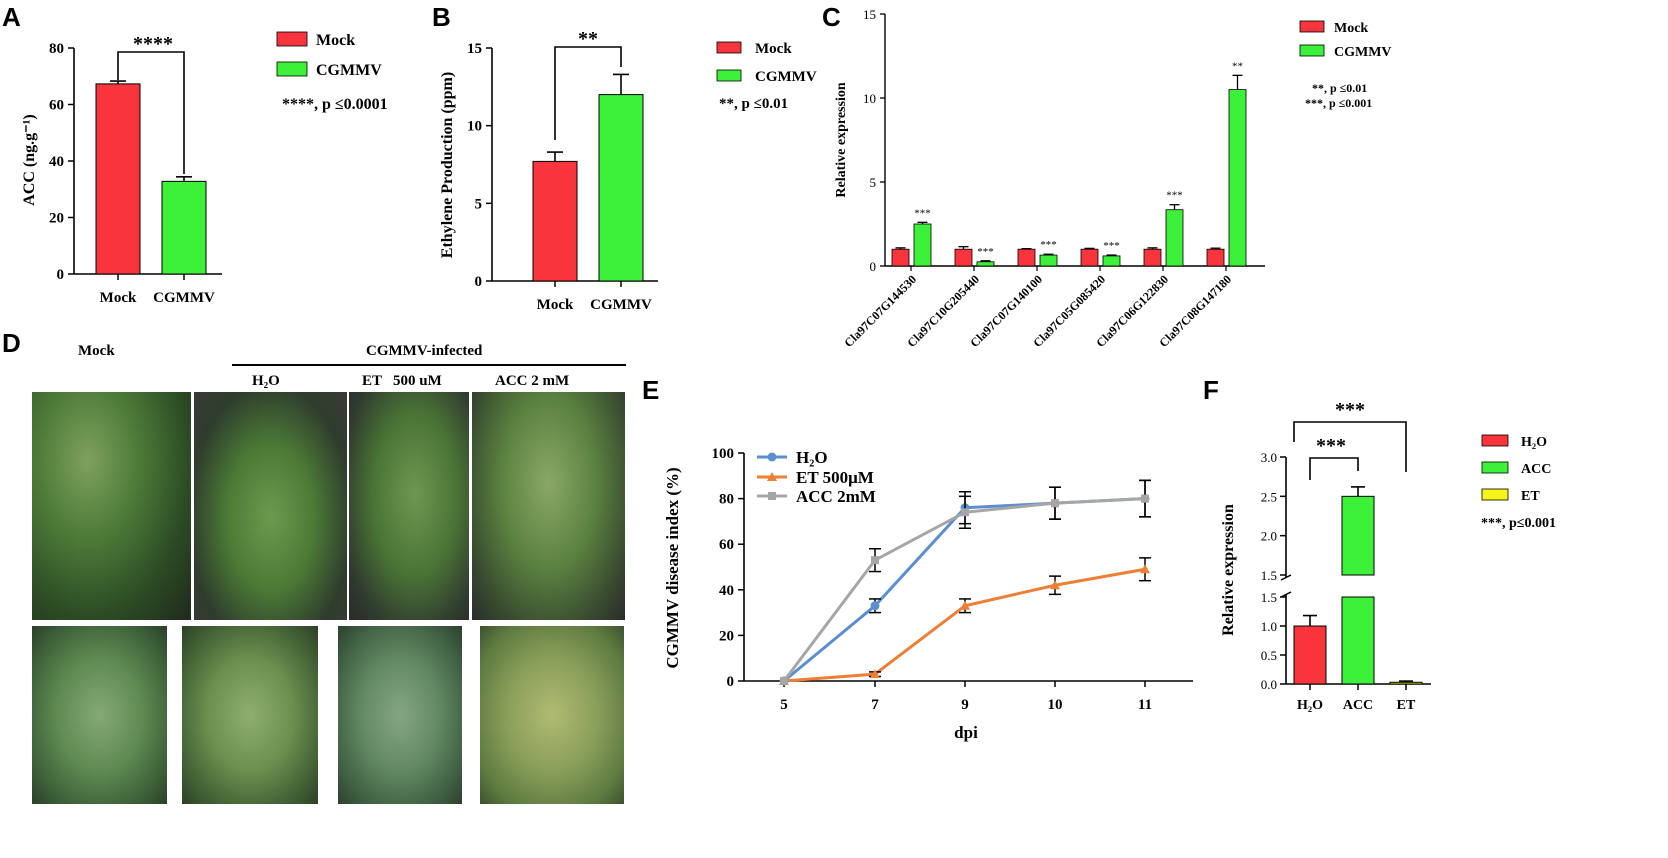 The height and width of the screenshot is (858, 1668). I want to click on e-legend-label: ACC 2mM, so click(836, 496).